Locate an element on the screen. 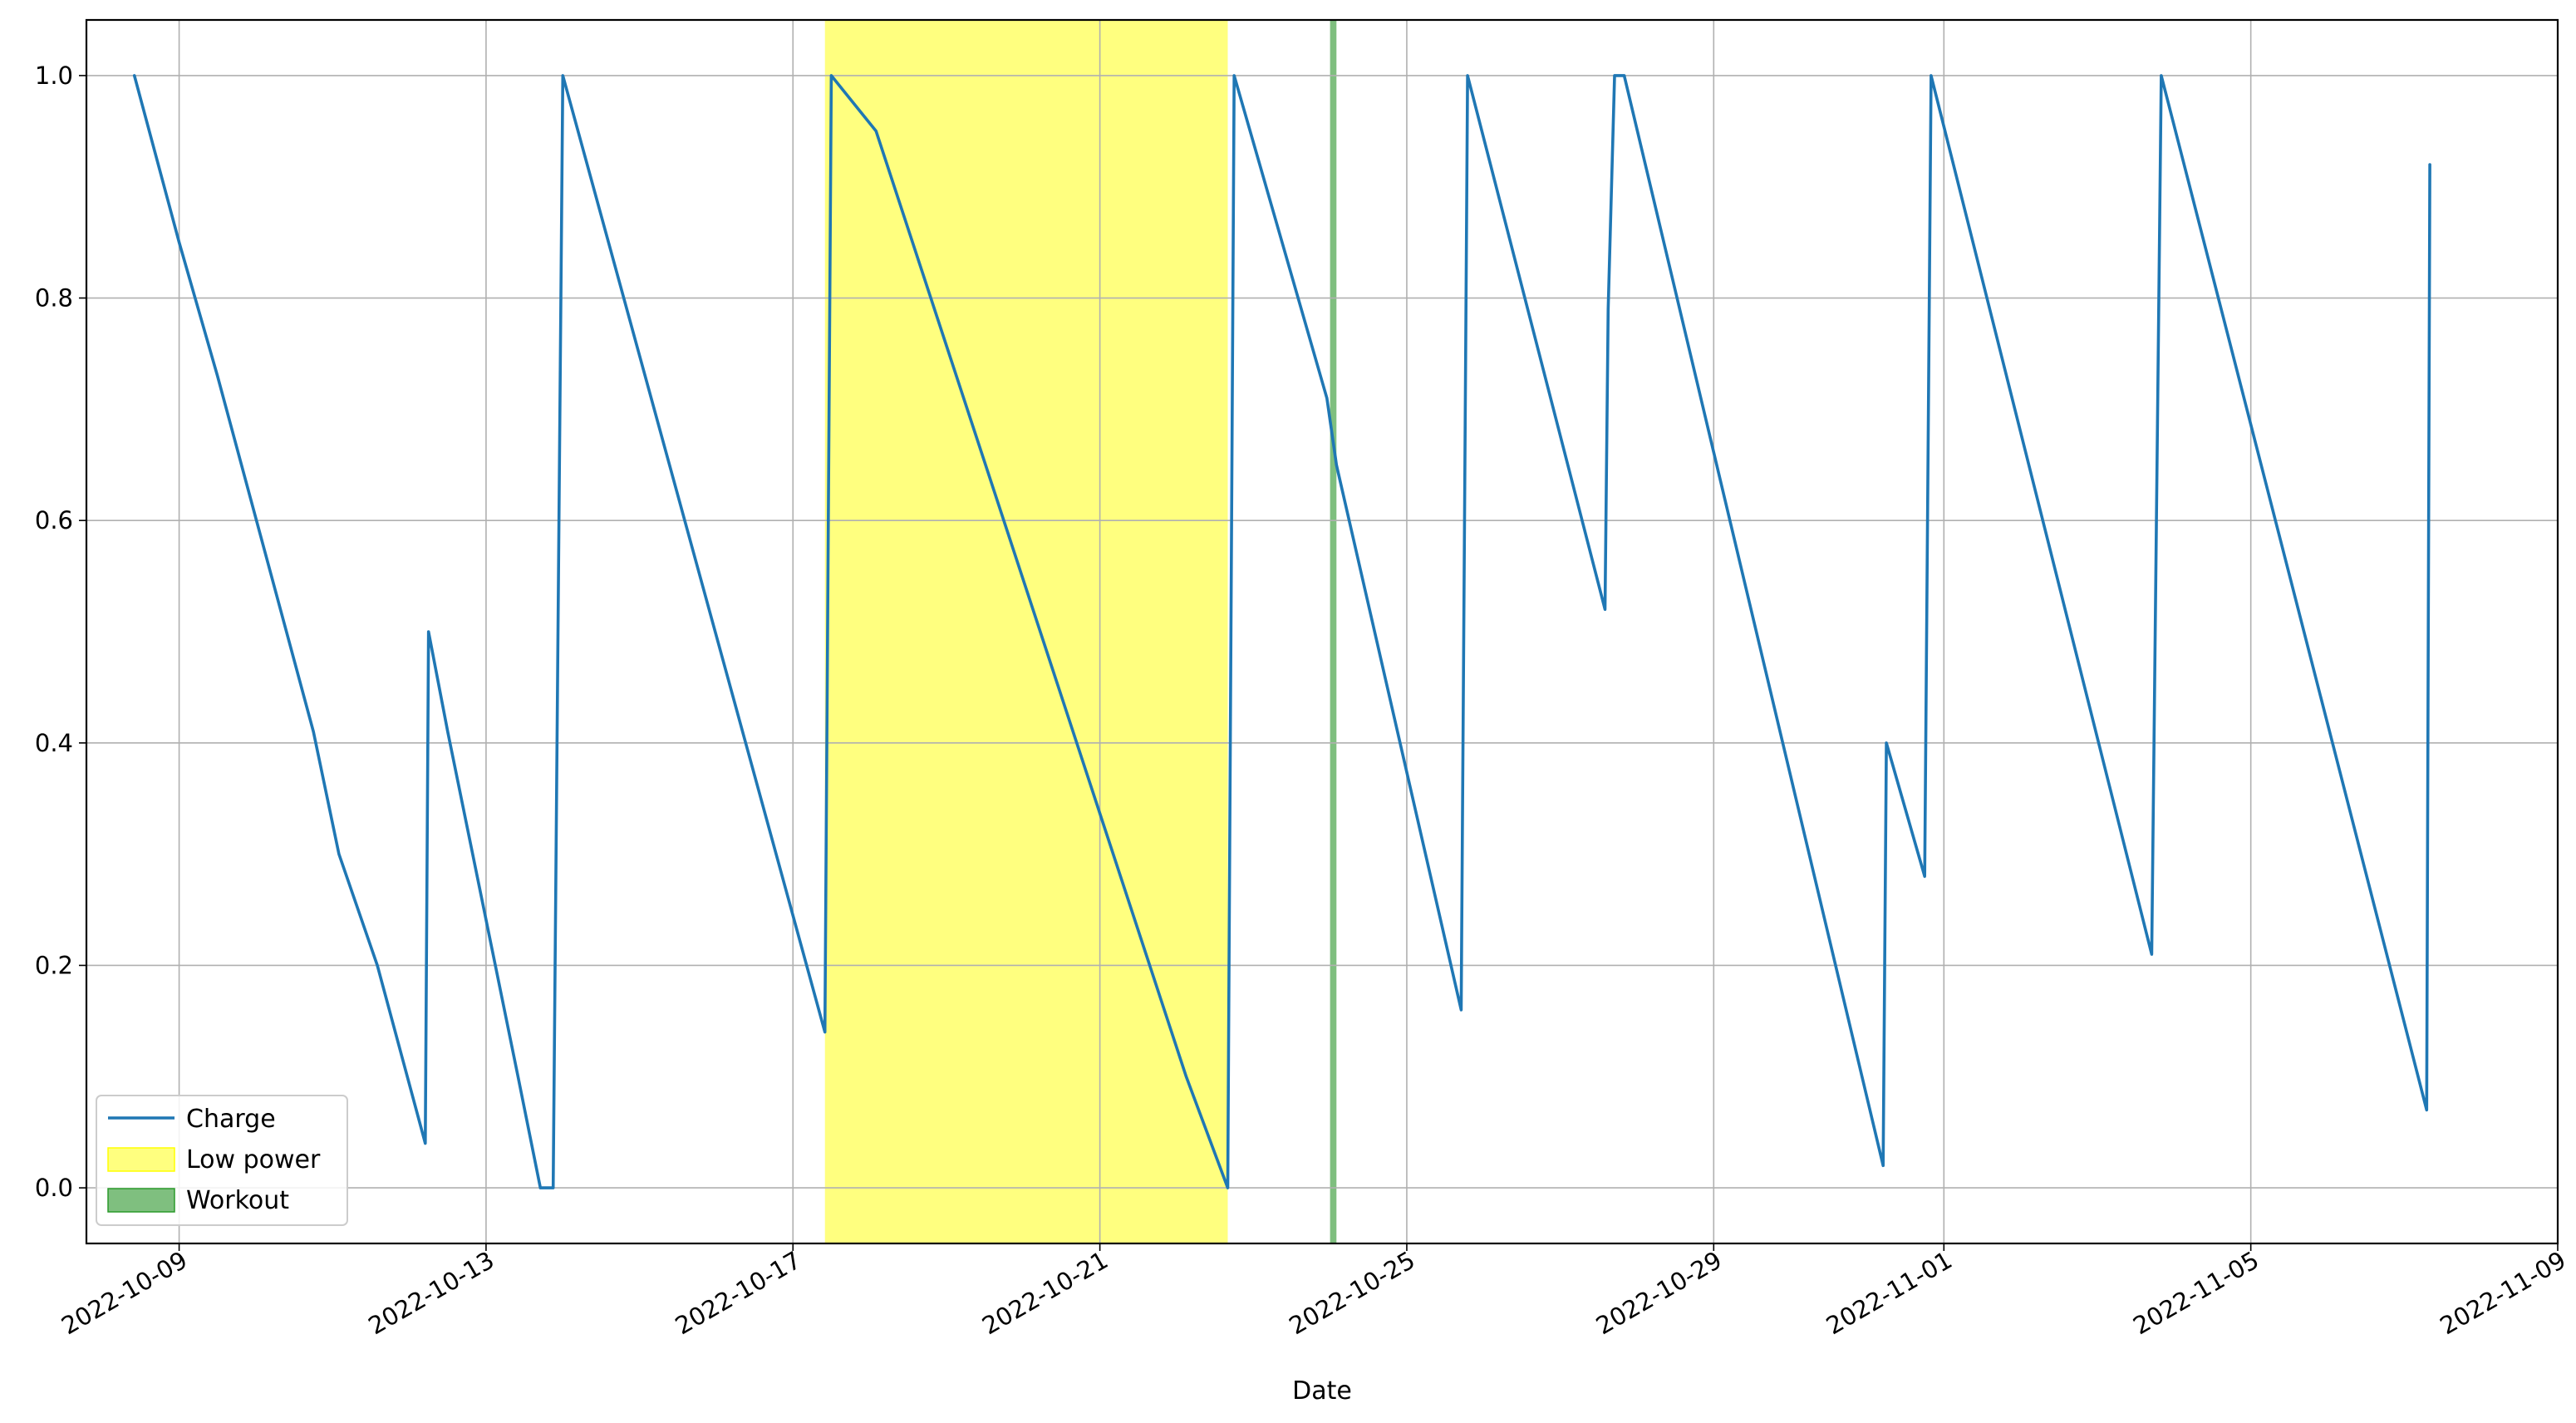 The height and width of the screenshot is (1423, 2576). y-tick-label: 0.2 is located at coordinates (54, 965).